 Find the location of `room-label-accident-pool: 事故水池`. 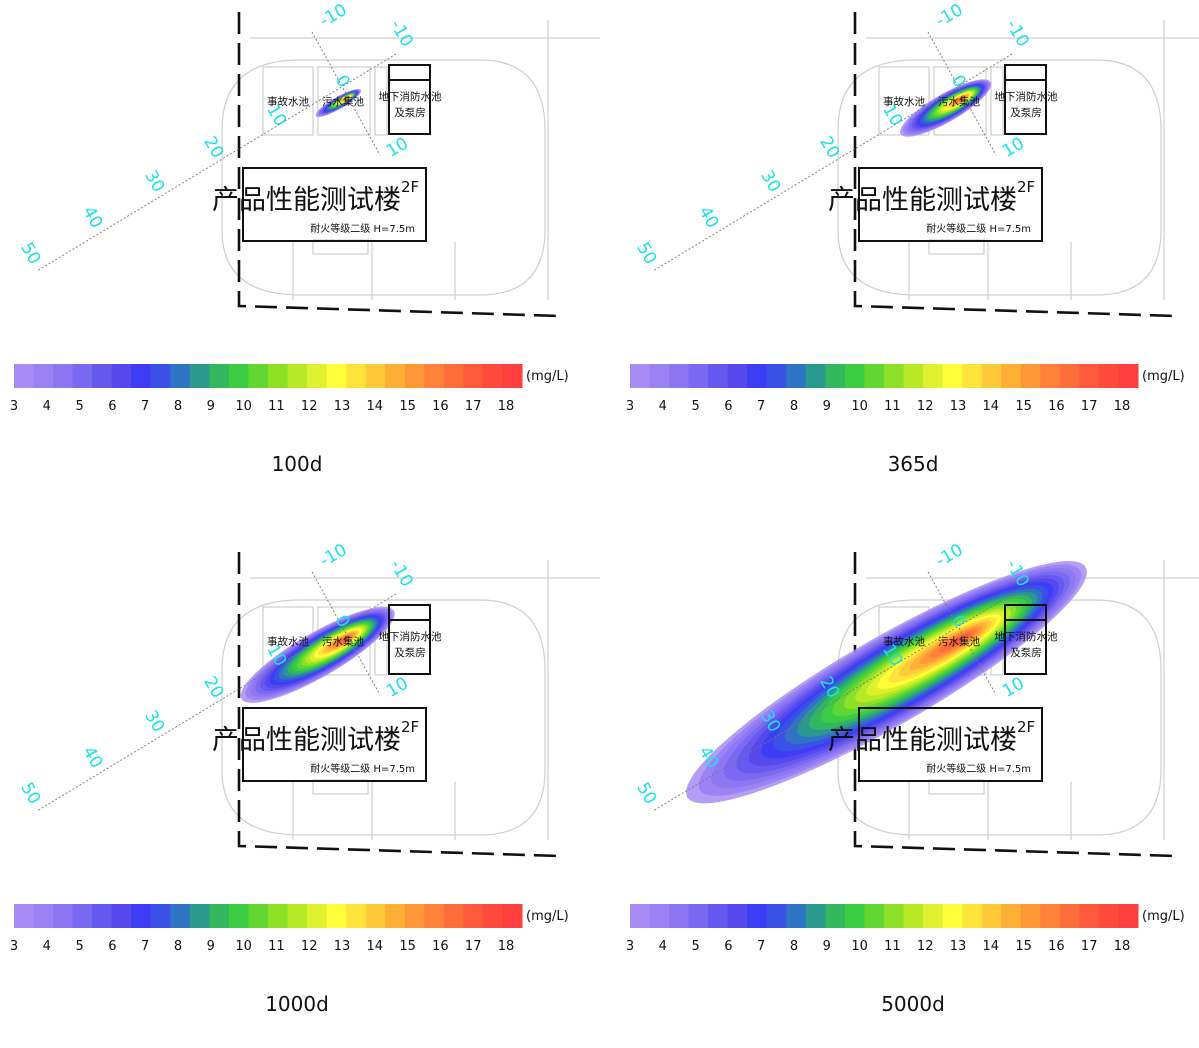

room-label-accident-pool: 事故水池 is located at coordinates (288, 101).